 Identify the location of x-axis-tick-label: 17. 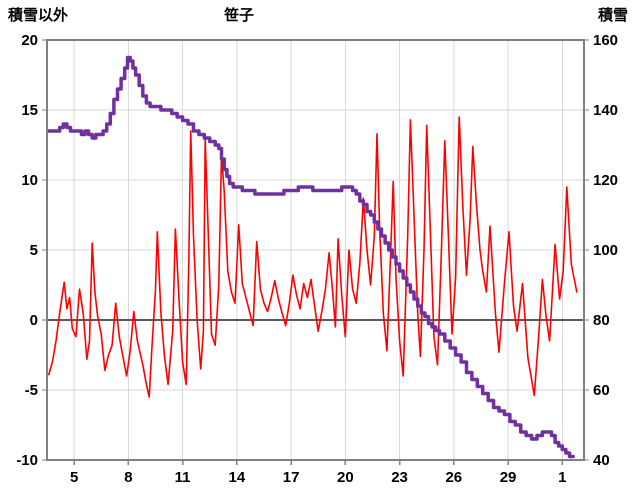
(291, 477).